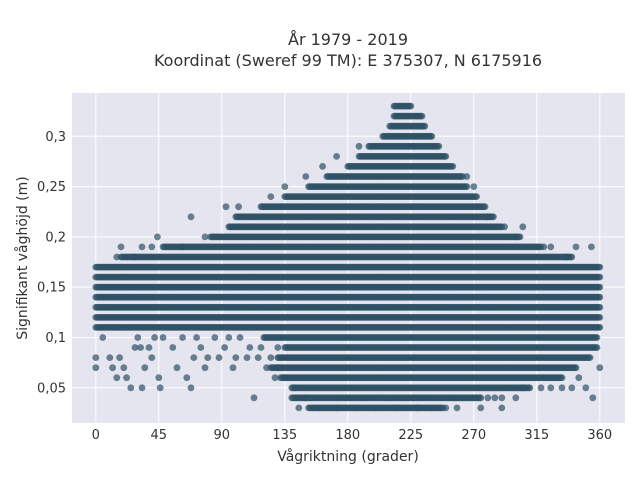 Image resolution: width=640 pixels, height=480 pixels. Describe the element at coordinates (159, 435) in the screenshot. I see `x-tick-label: 45` at that location.